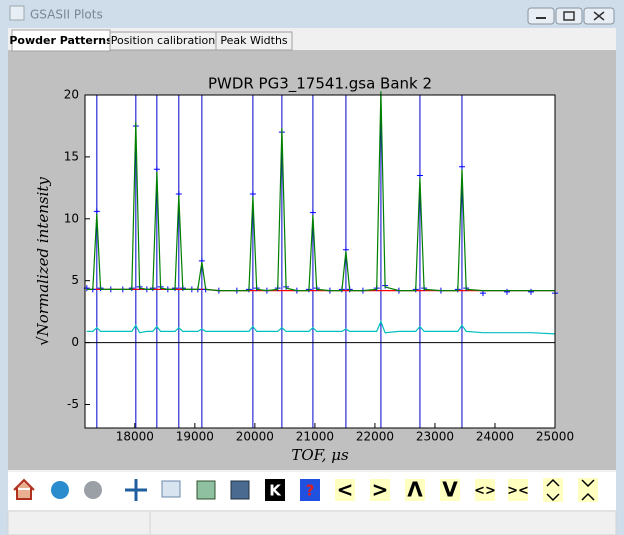  Describe the element at coordinates (43, 261) in the screenshot. I see `y-axis-label: √Normalized intensity` at that location.